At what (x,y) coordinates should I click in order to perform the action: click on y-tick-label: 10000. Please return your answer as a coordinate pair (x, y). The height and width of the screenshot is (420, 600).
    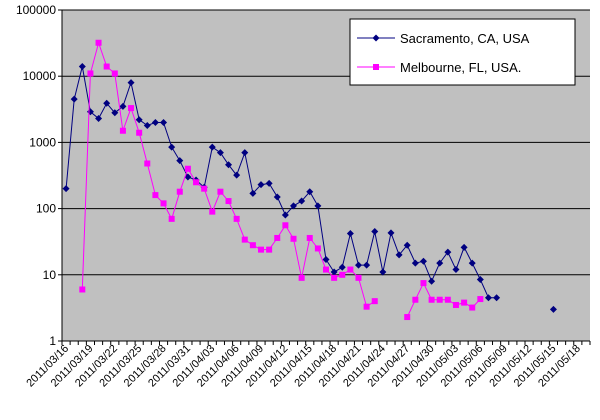
    Looking at the image, I should click on (40, 76).